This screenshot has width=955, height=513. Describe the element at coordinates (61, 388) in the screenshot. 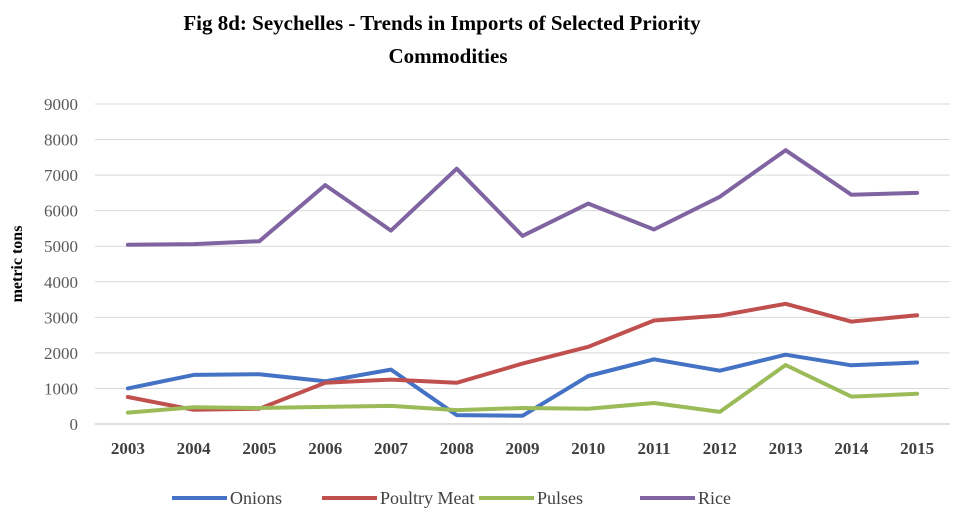

I see `y-tick-label: 1000` at that location.